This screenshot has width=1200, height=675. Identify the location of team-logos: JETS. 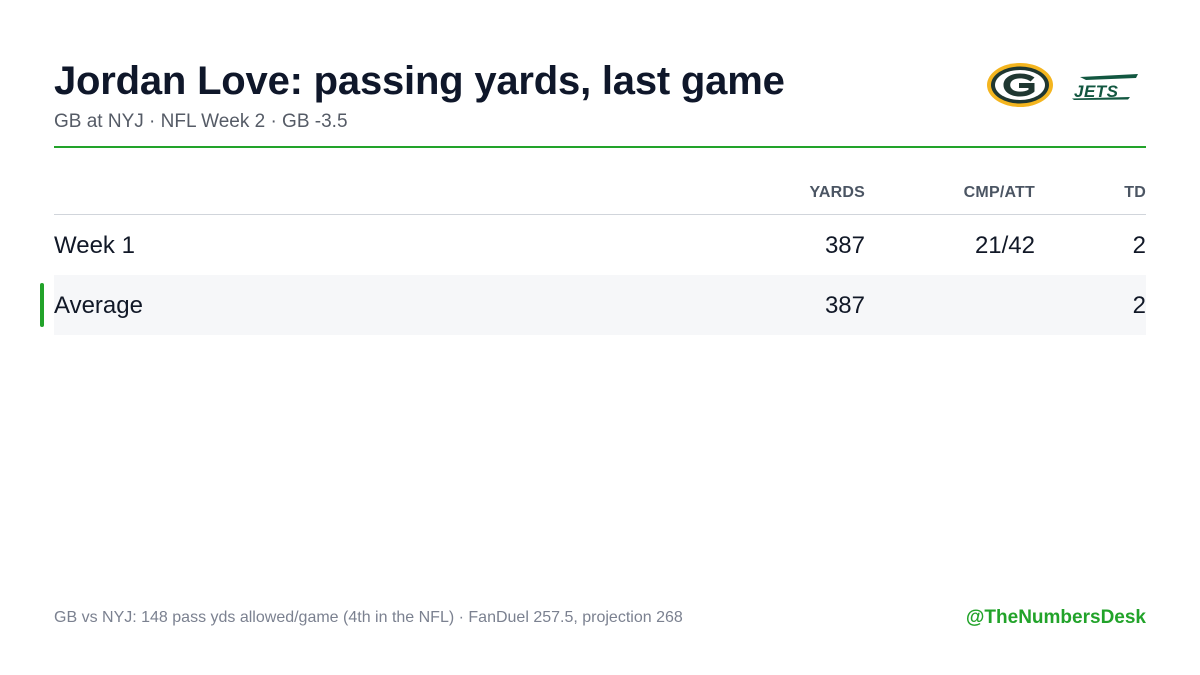
(1066, 85).